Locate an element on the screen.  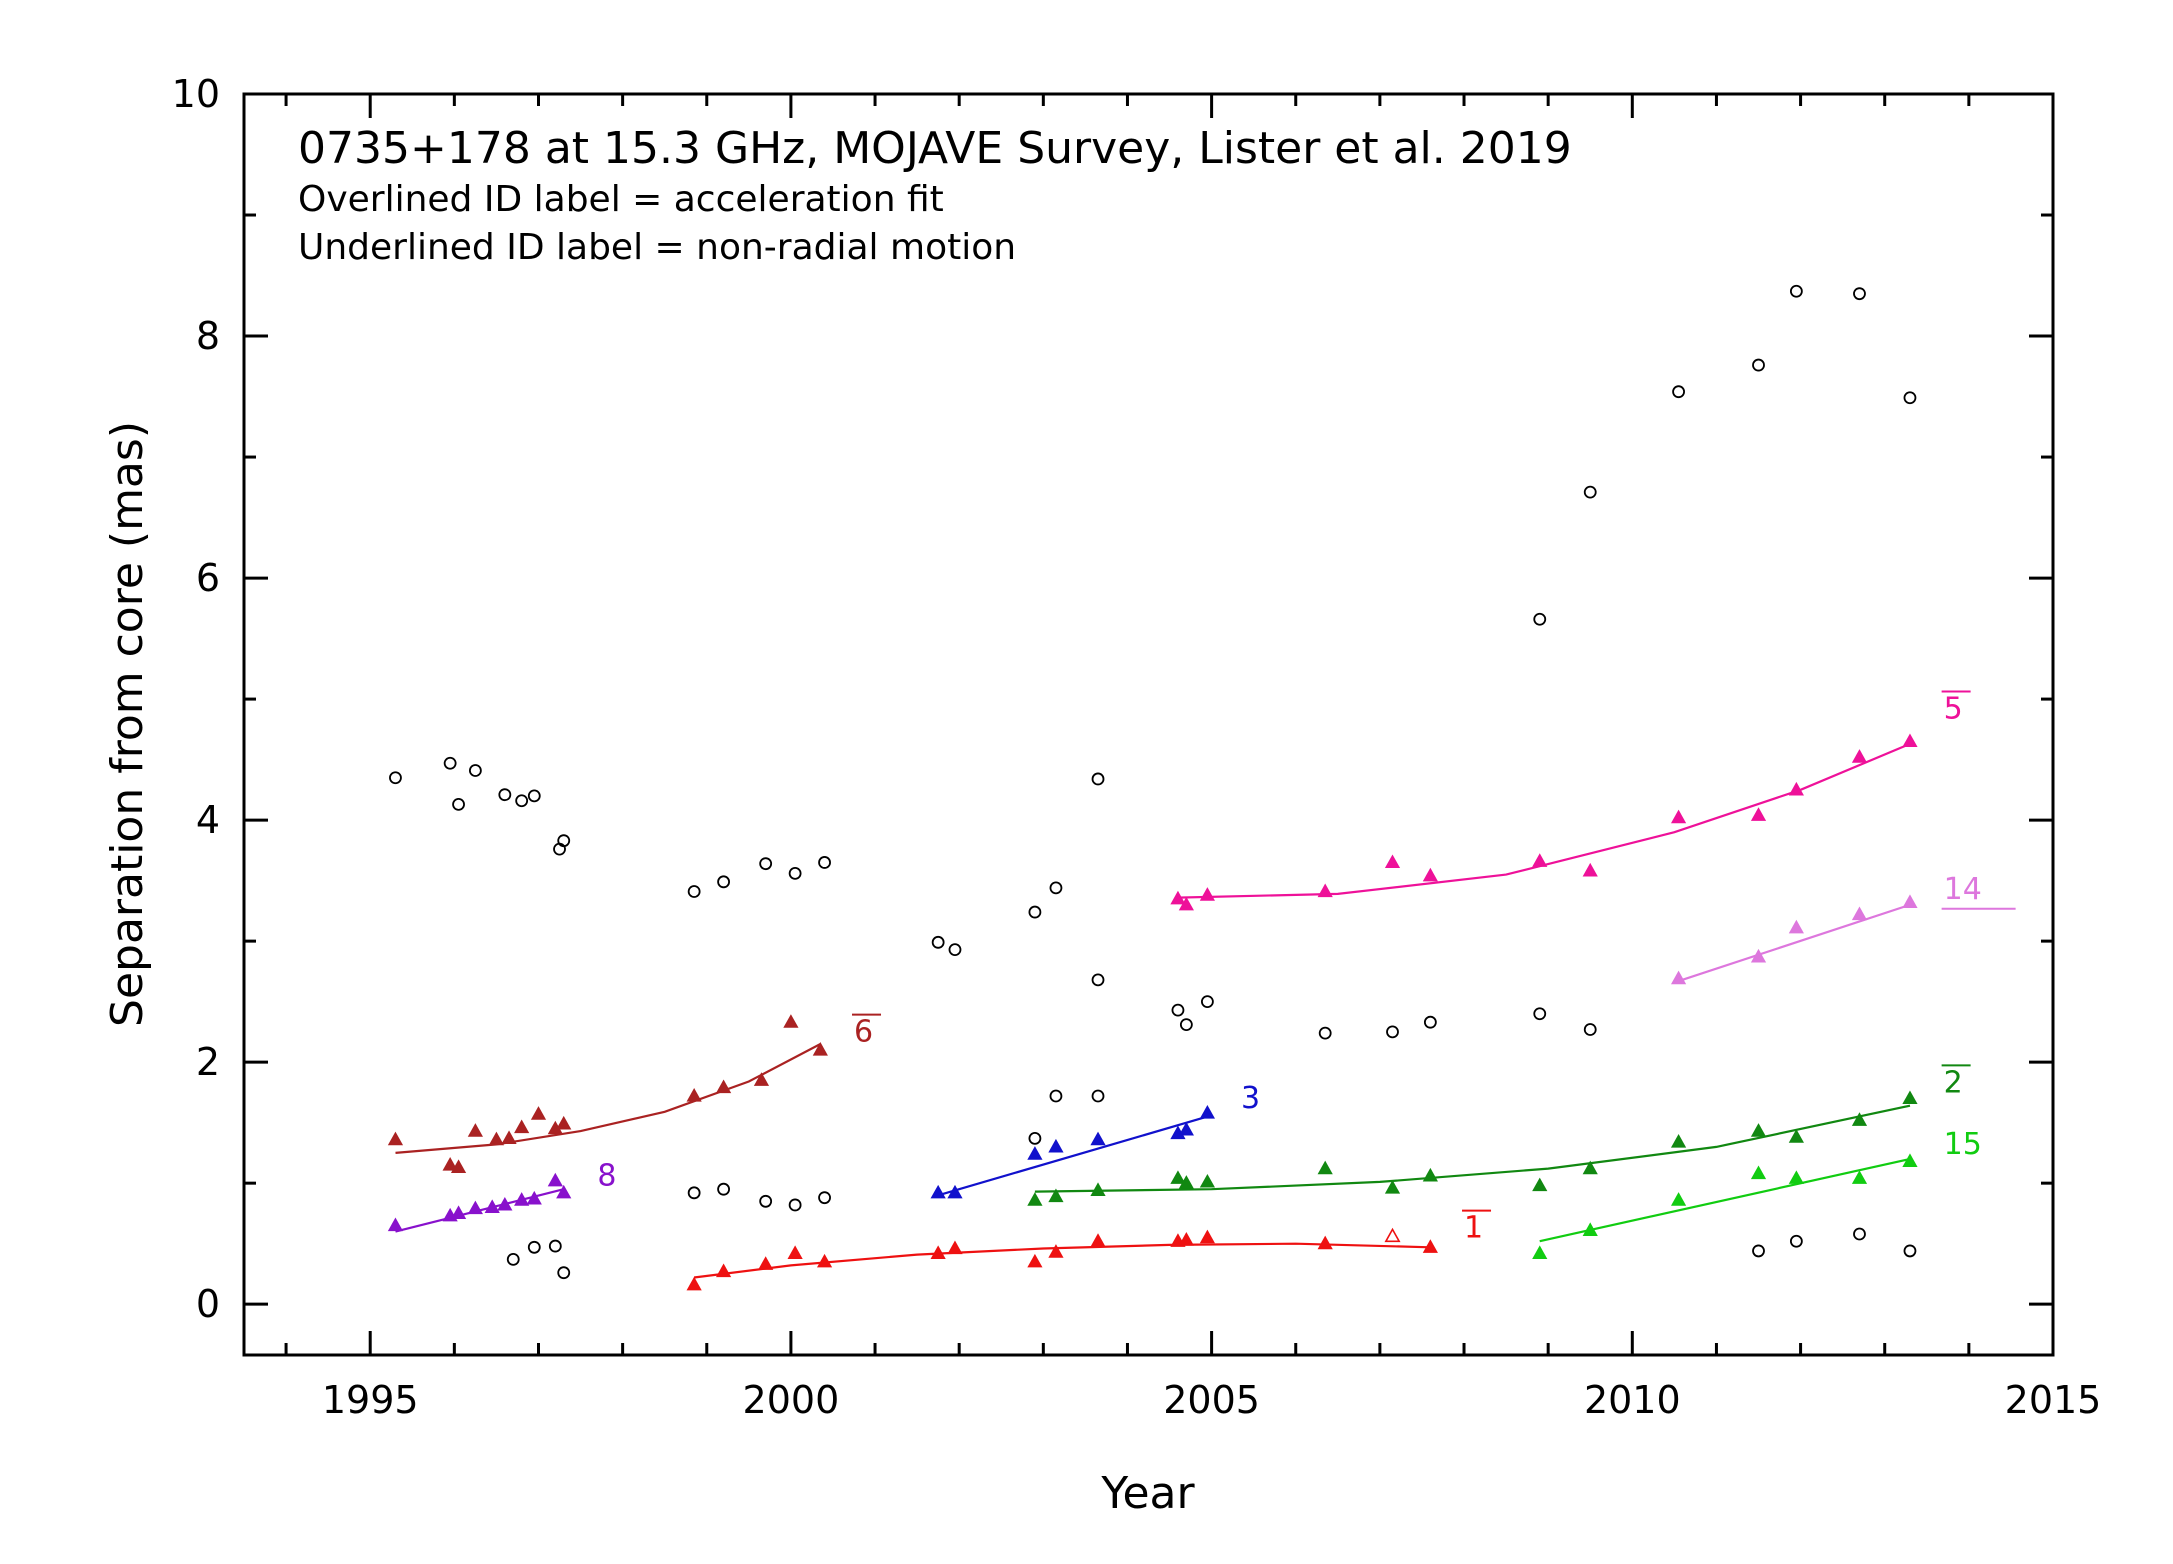
series-label-6: 6 is located at coordinates (863, 1032).